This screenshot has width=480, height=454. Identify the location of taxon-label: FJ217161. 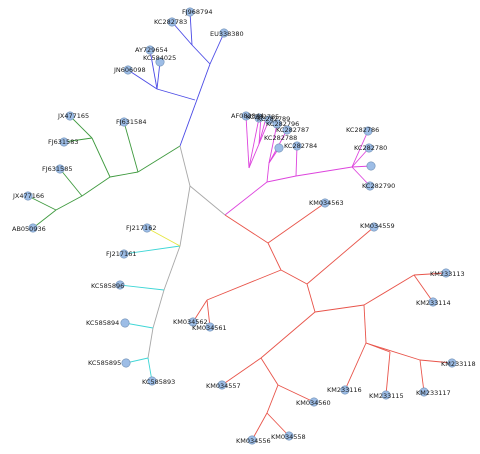
(121, 254).